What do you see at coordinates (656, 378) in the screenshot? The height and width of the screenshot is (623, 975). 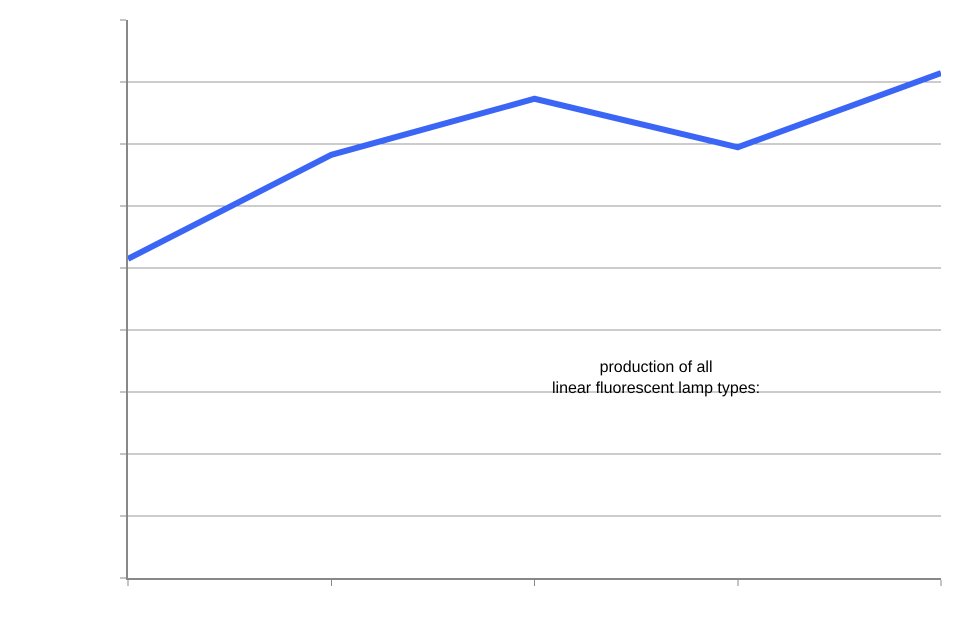 I see `annotation: production of all linear fluorescent lamp types:` at bounding box center [656, 378].